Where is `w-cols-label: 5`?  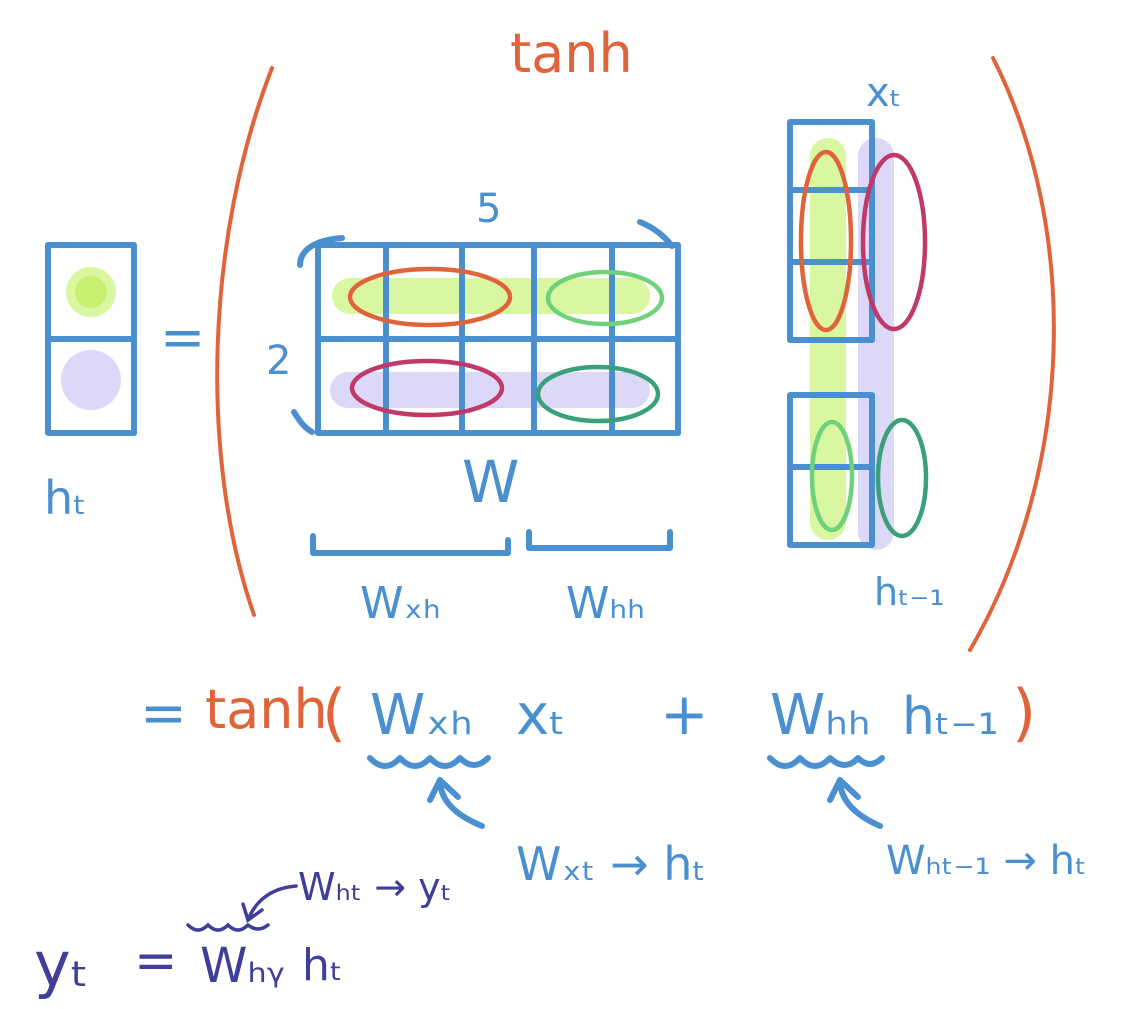
w-cols-label: 5 is located at coordinates (488, 209).